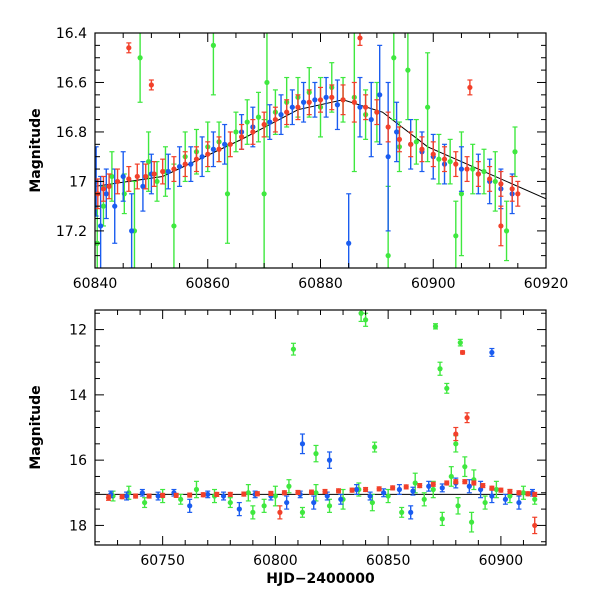  Describe the element at coordinates (78, 526) in the screenshot. I see `y-tick-label: 18` at that location.